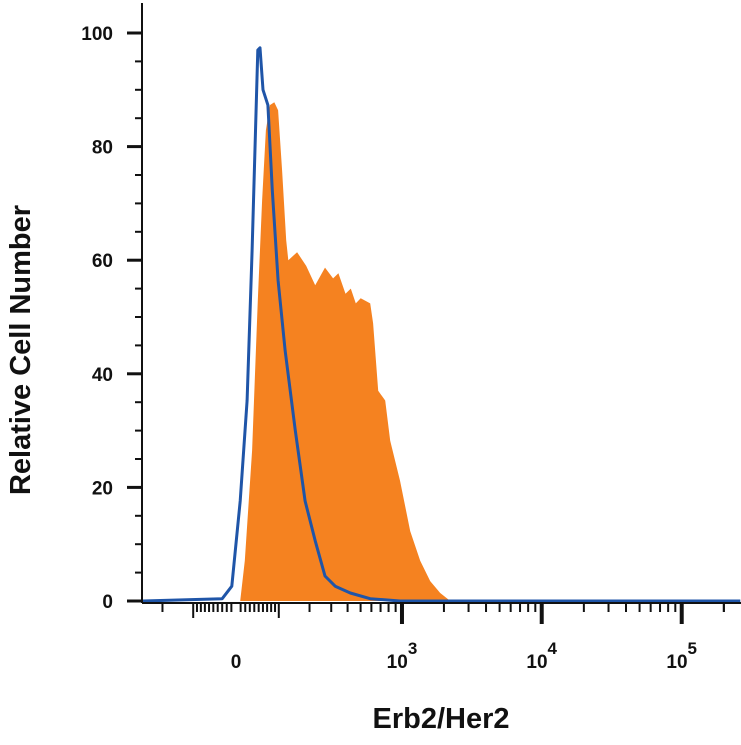 Image resolution: width=741 pixels, height=745 pixels. I want to click on y-tick-label: 80, so click(102, 148).